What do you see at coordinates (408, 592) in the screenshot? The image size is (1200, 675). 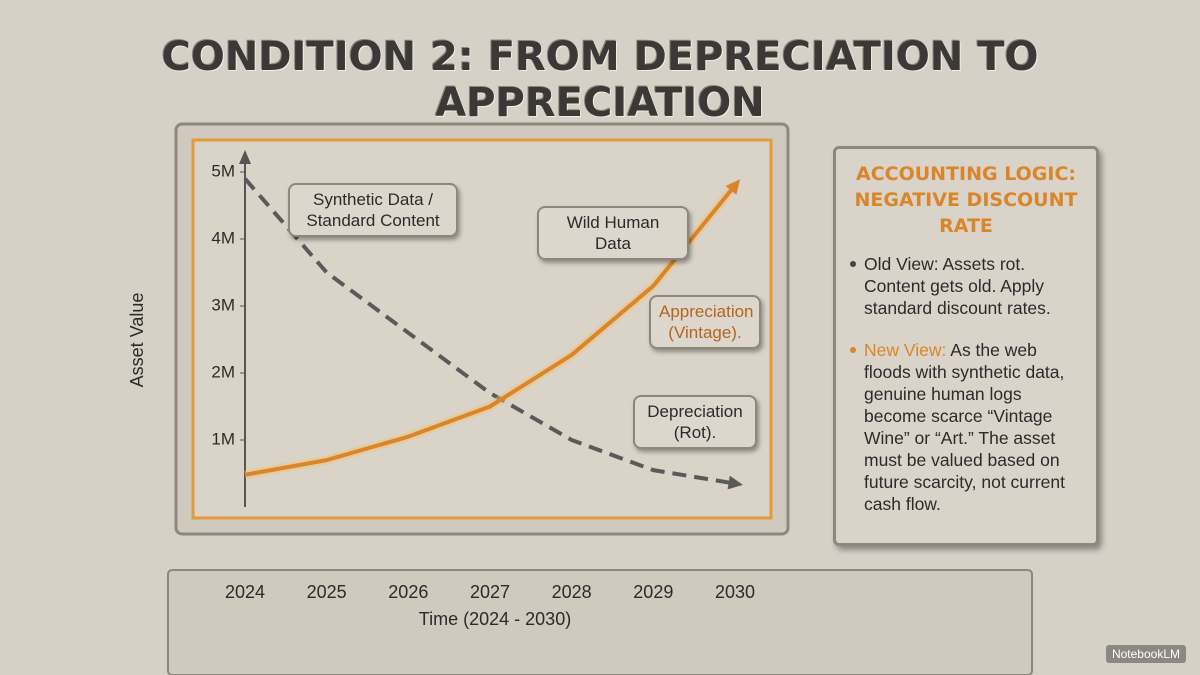 I see `x-tick-label: 2026` at bounding box center [408, 592].